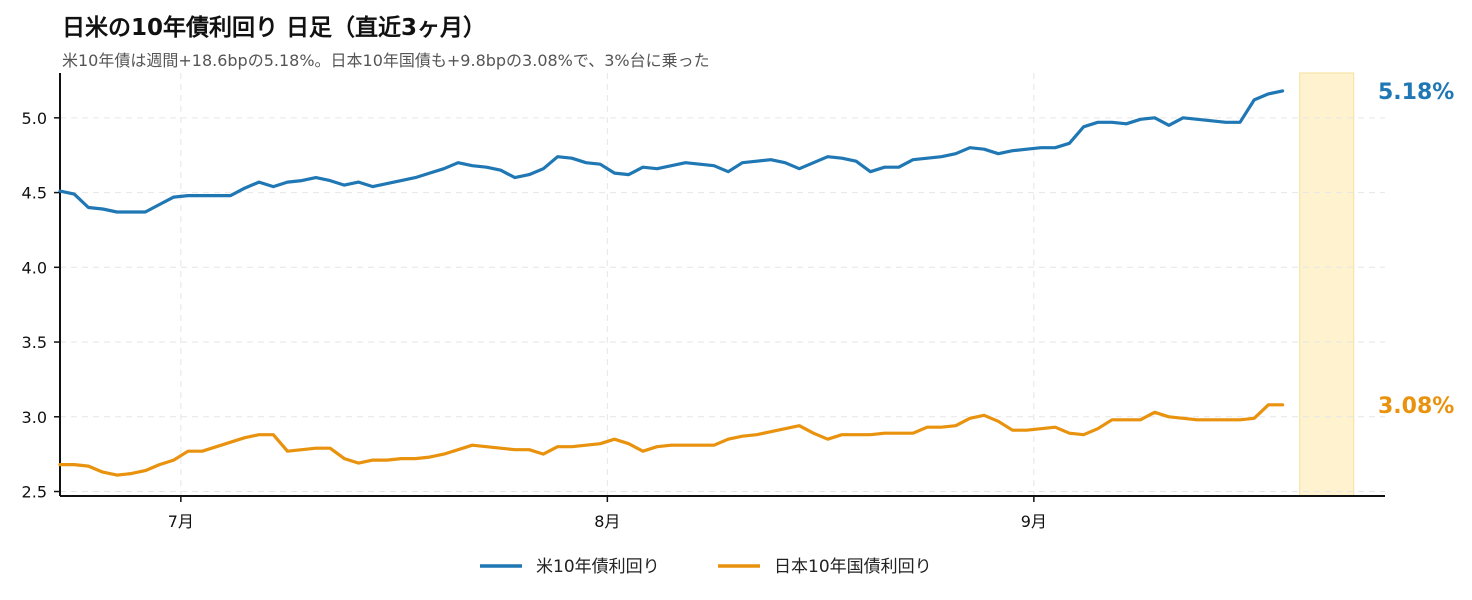 The image size is (1472, 600). What do you see at coordinates (607, 521) in the screenshot?
I see `x-tick-label: 8月` at bounding box center [607, 521].